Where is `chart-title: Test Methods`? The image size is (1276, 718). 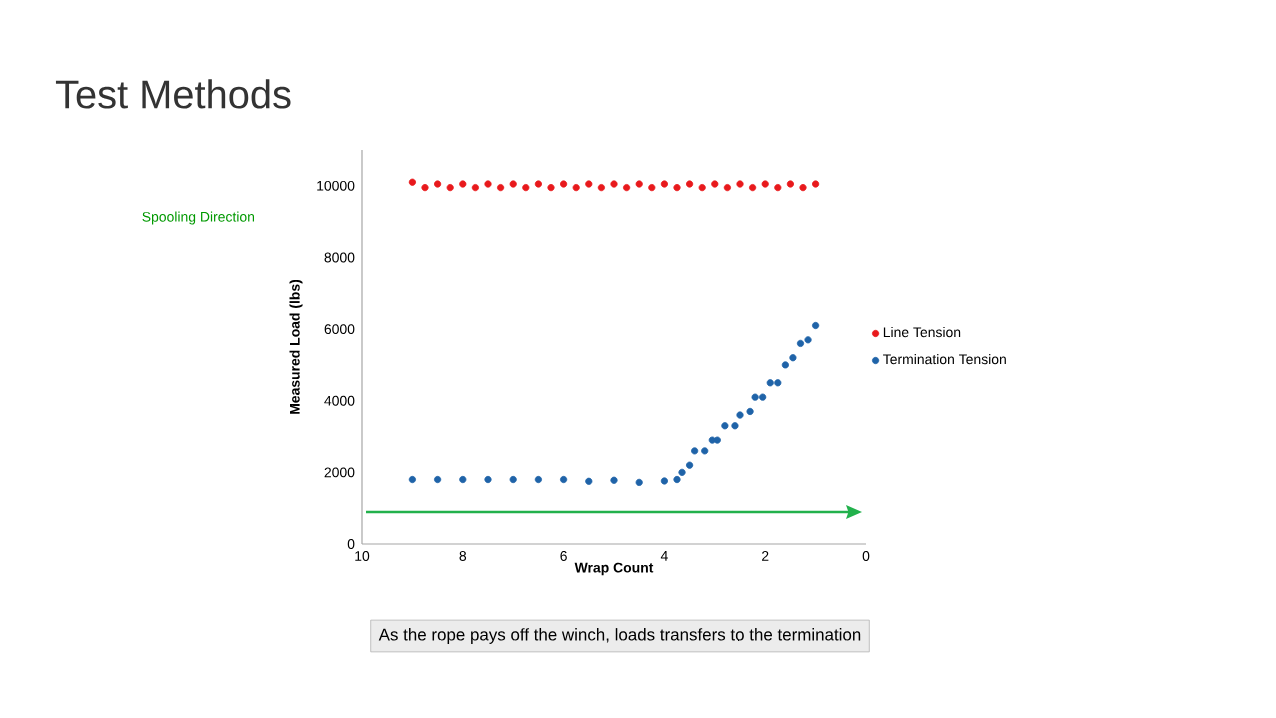
chart-title: Test Methods is located at coordinates (173, 94).